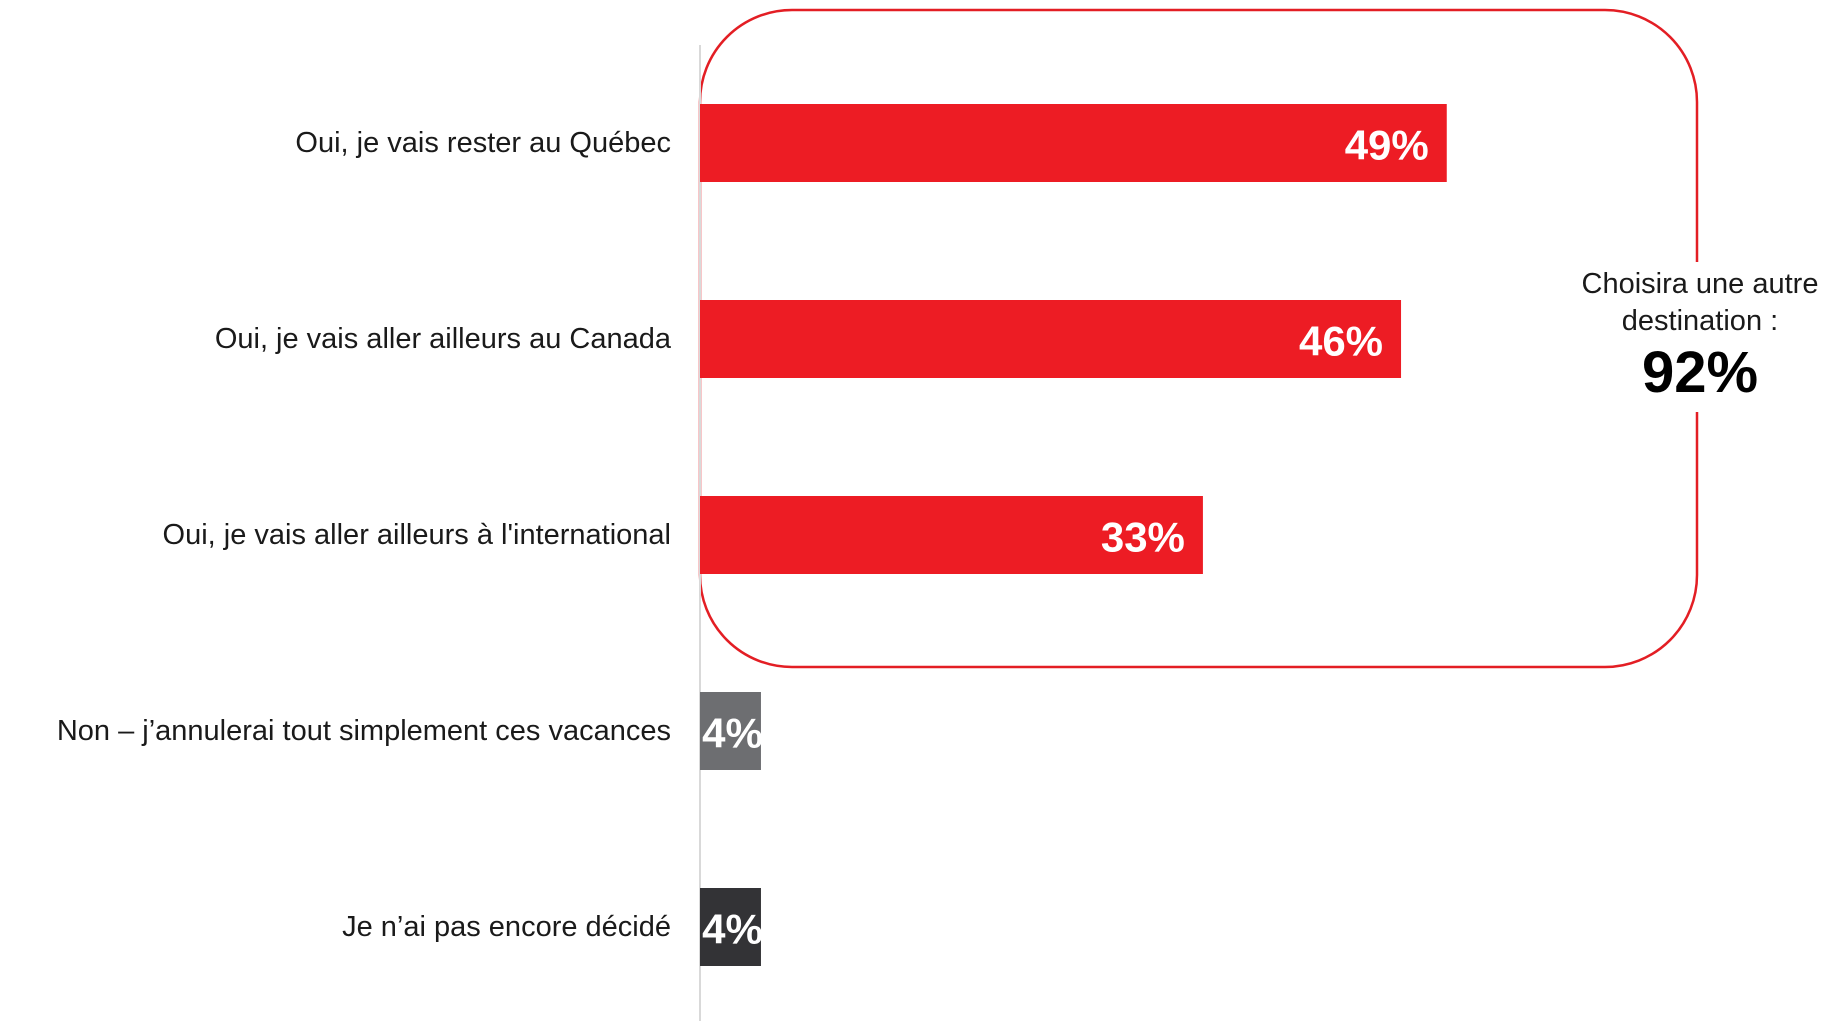 The image size is (1831, 1021). Describe the element at coordinates (506, 927) in the screenshot. I see `category-label: Je n’ai pas encore décidé` at that location.